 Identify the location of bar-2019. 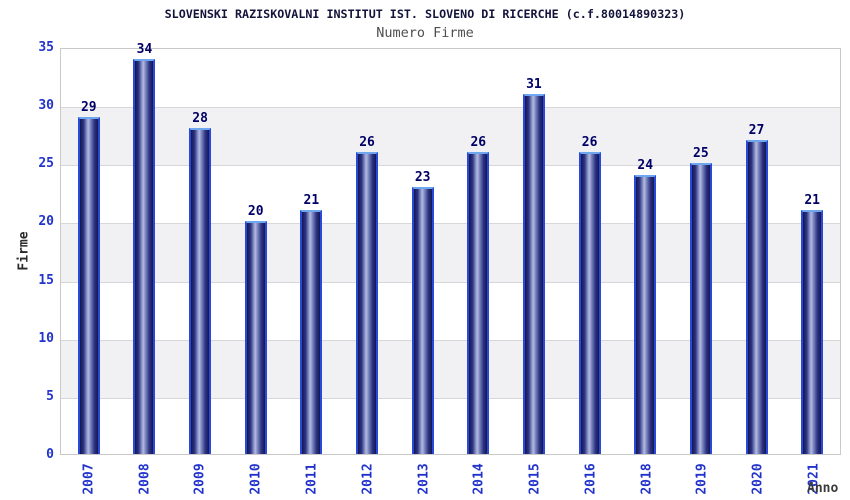
(700, 308).